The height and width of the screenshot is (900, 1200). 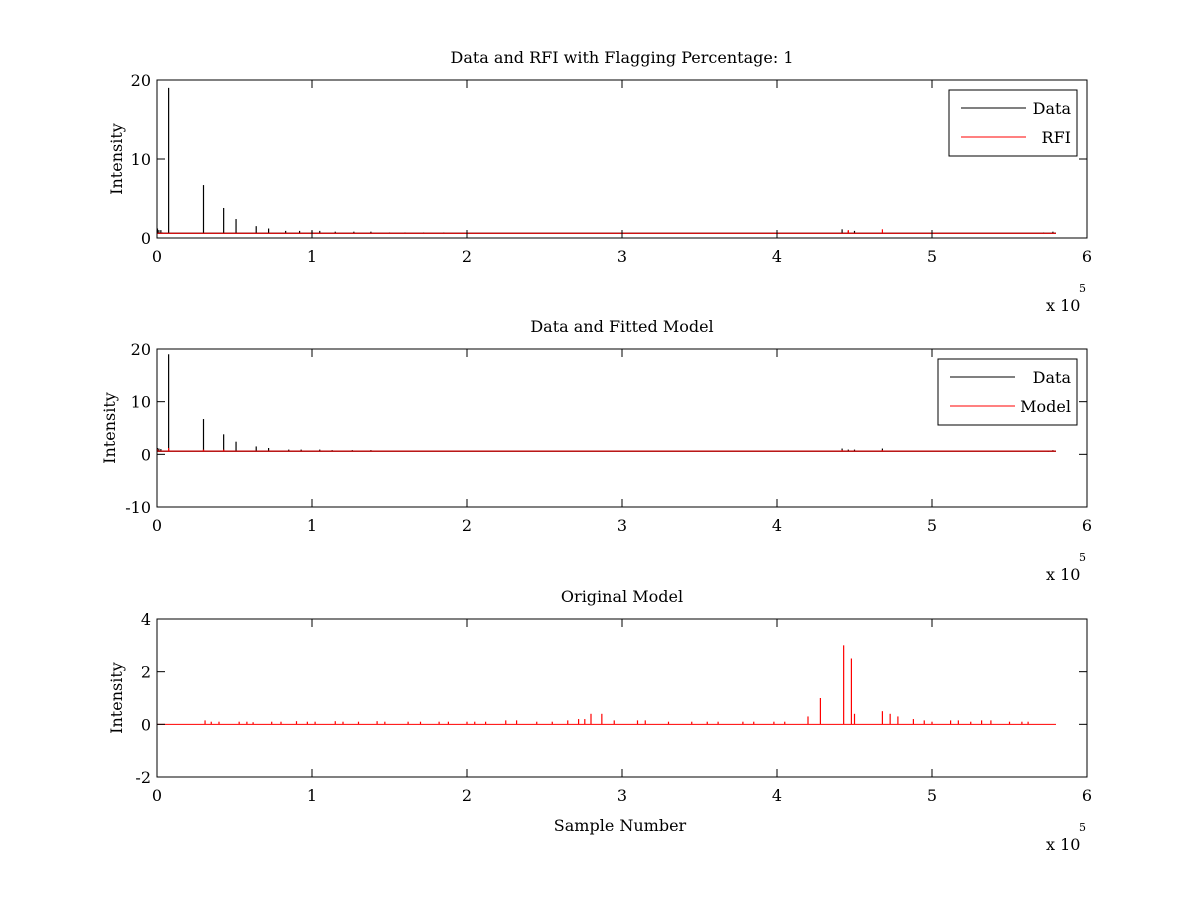 I want to click on legend-label: Model, so click(x=1045, y=406).